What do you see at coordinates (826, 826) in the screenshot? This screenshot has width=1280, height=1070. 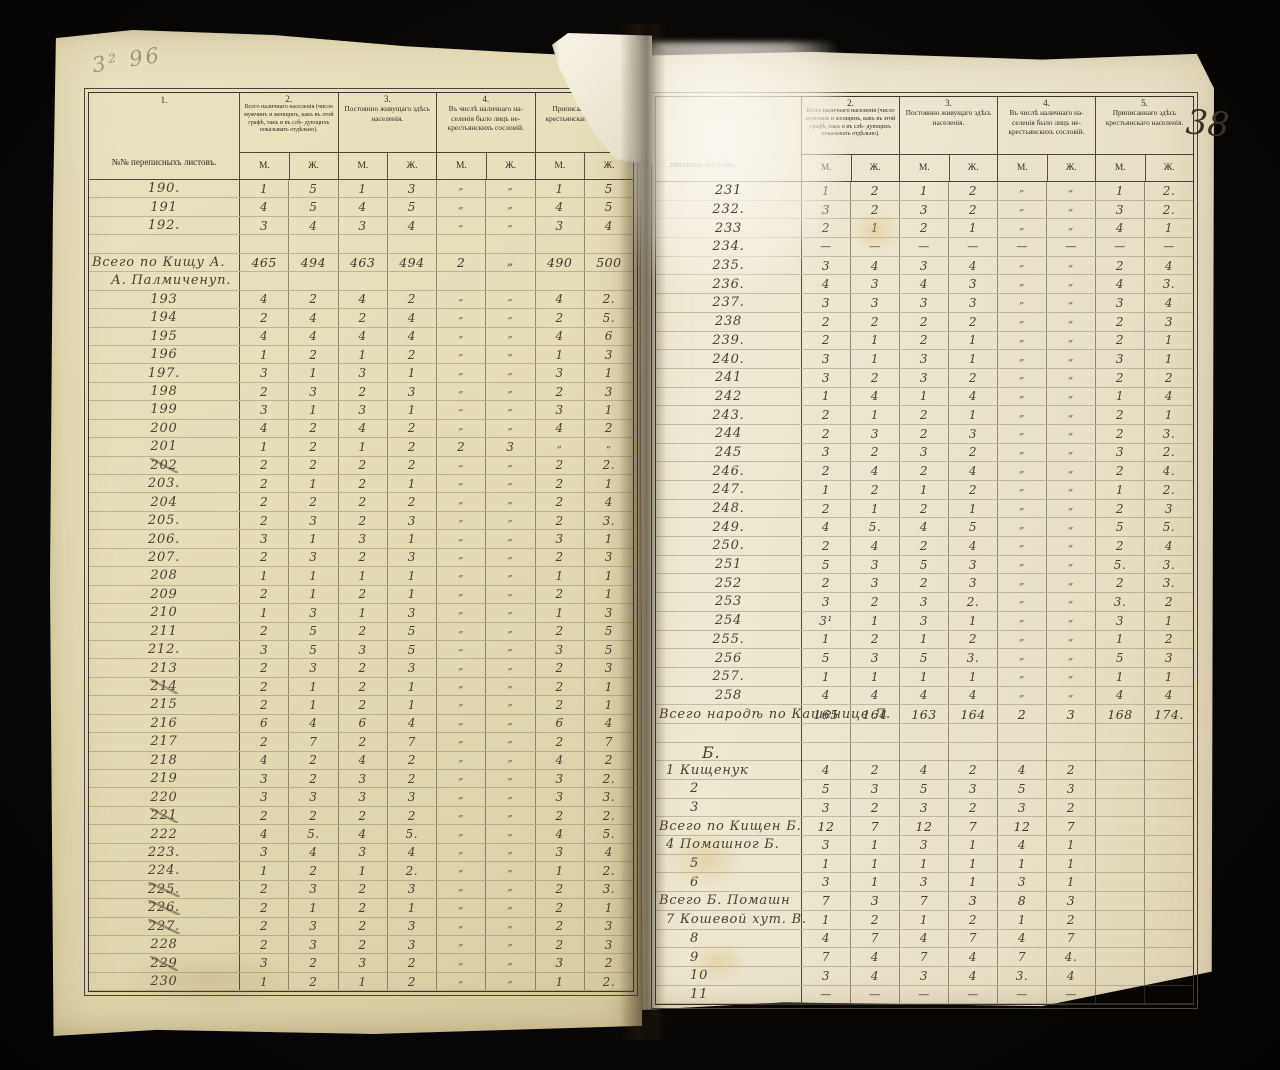 I see `cell-value: 12` at bounding box center [826, 826].